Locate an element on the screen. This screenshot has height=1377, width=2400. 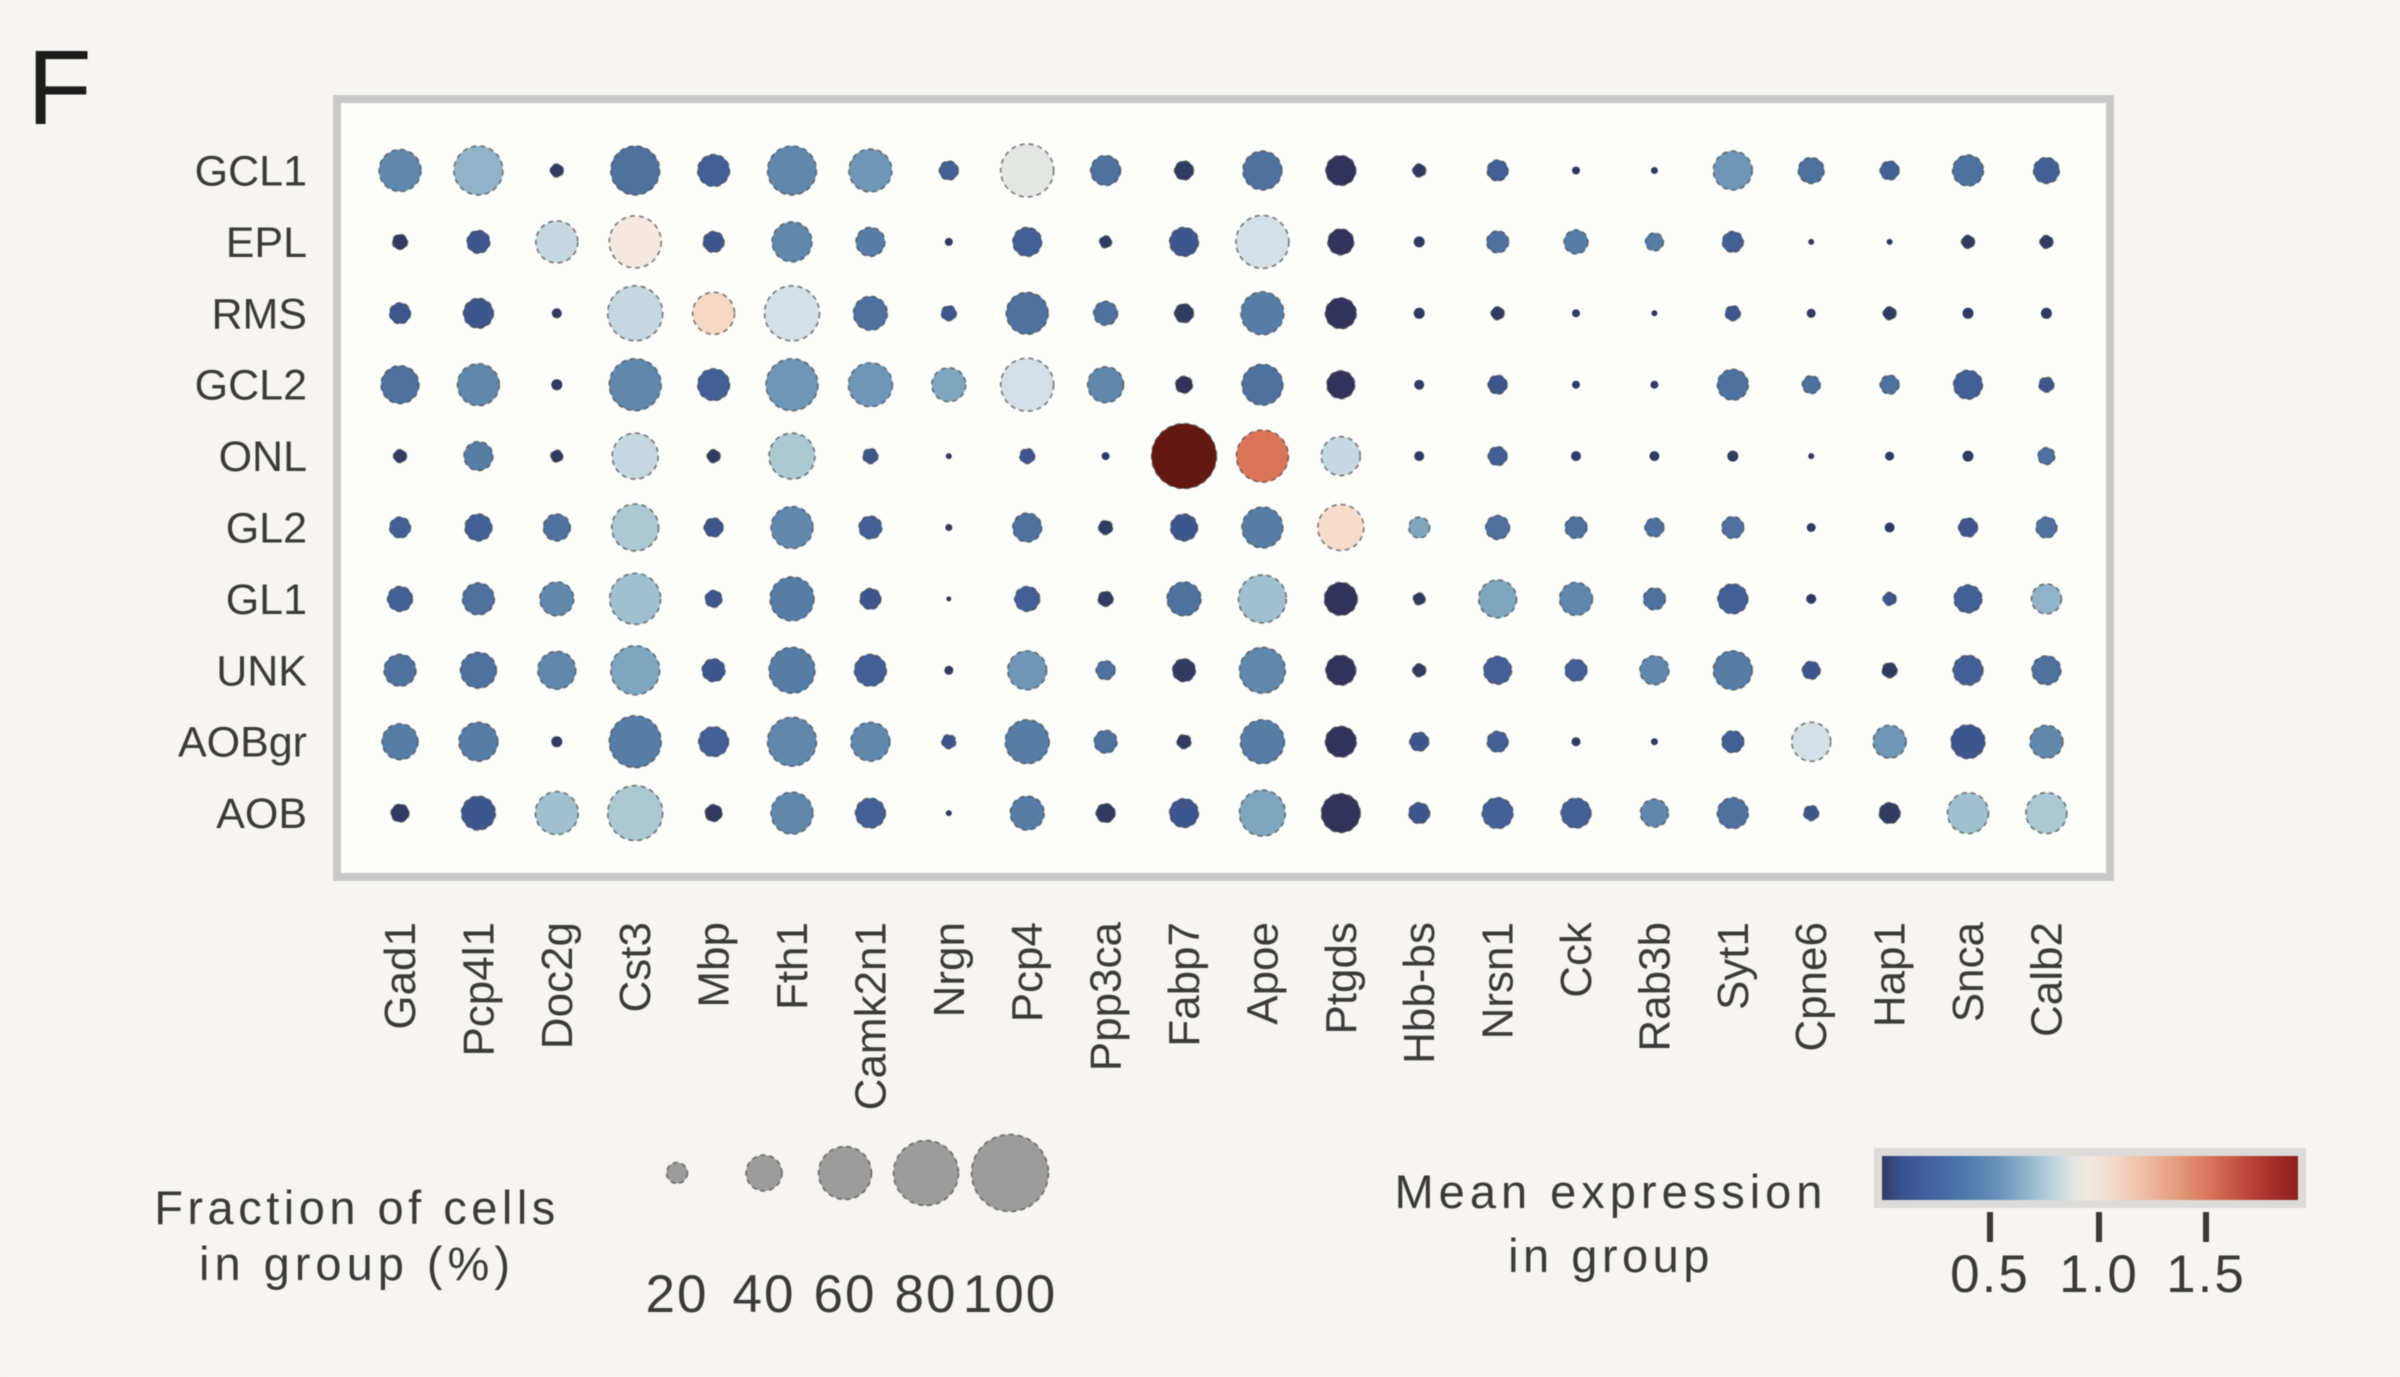
svg-text: Syt1 is located at coordinates (1733, 966).